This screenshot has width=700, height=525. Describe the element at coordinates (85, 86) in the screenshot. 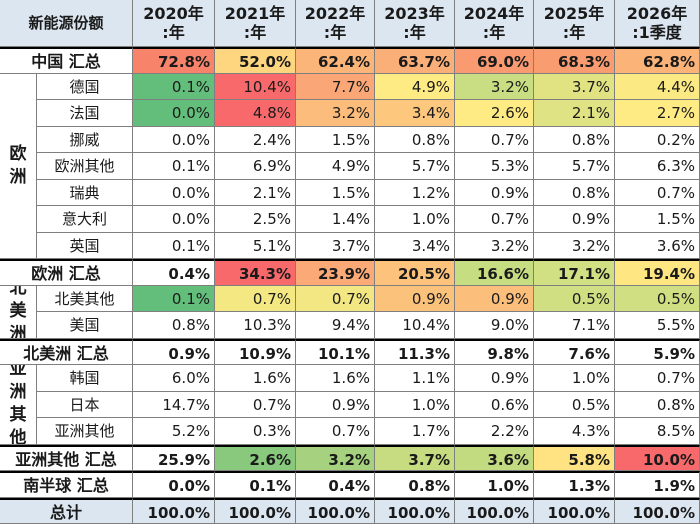

I see `row-label: 德国` at that location.